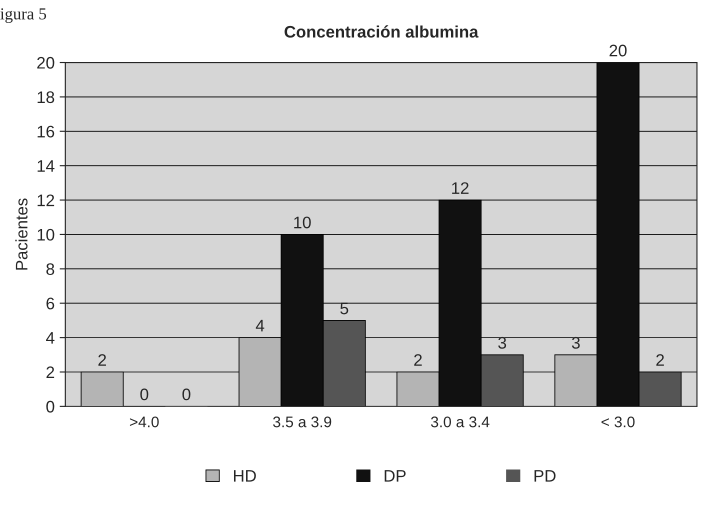  What do you see at coordinates (21, 234) in the screenshot?
I see `y-axis-title: Pacientes` at bounding box center [21, 234].